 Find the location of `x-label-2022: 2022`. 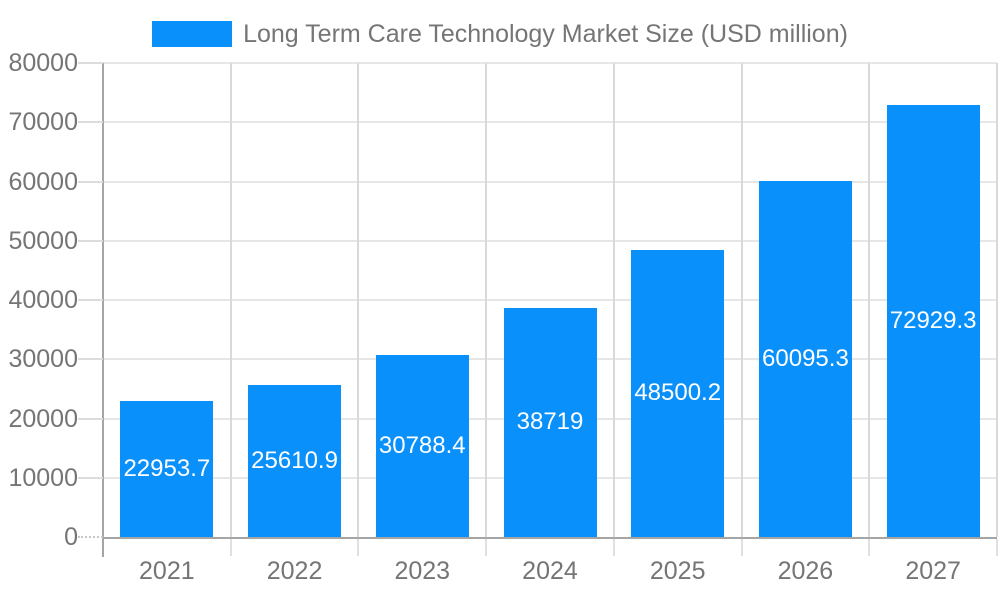

x-label-2022: 2022 is located at coordinates (294, 571).